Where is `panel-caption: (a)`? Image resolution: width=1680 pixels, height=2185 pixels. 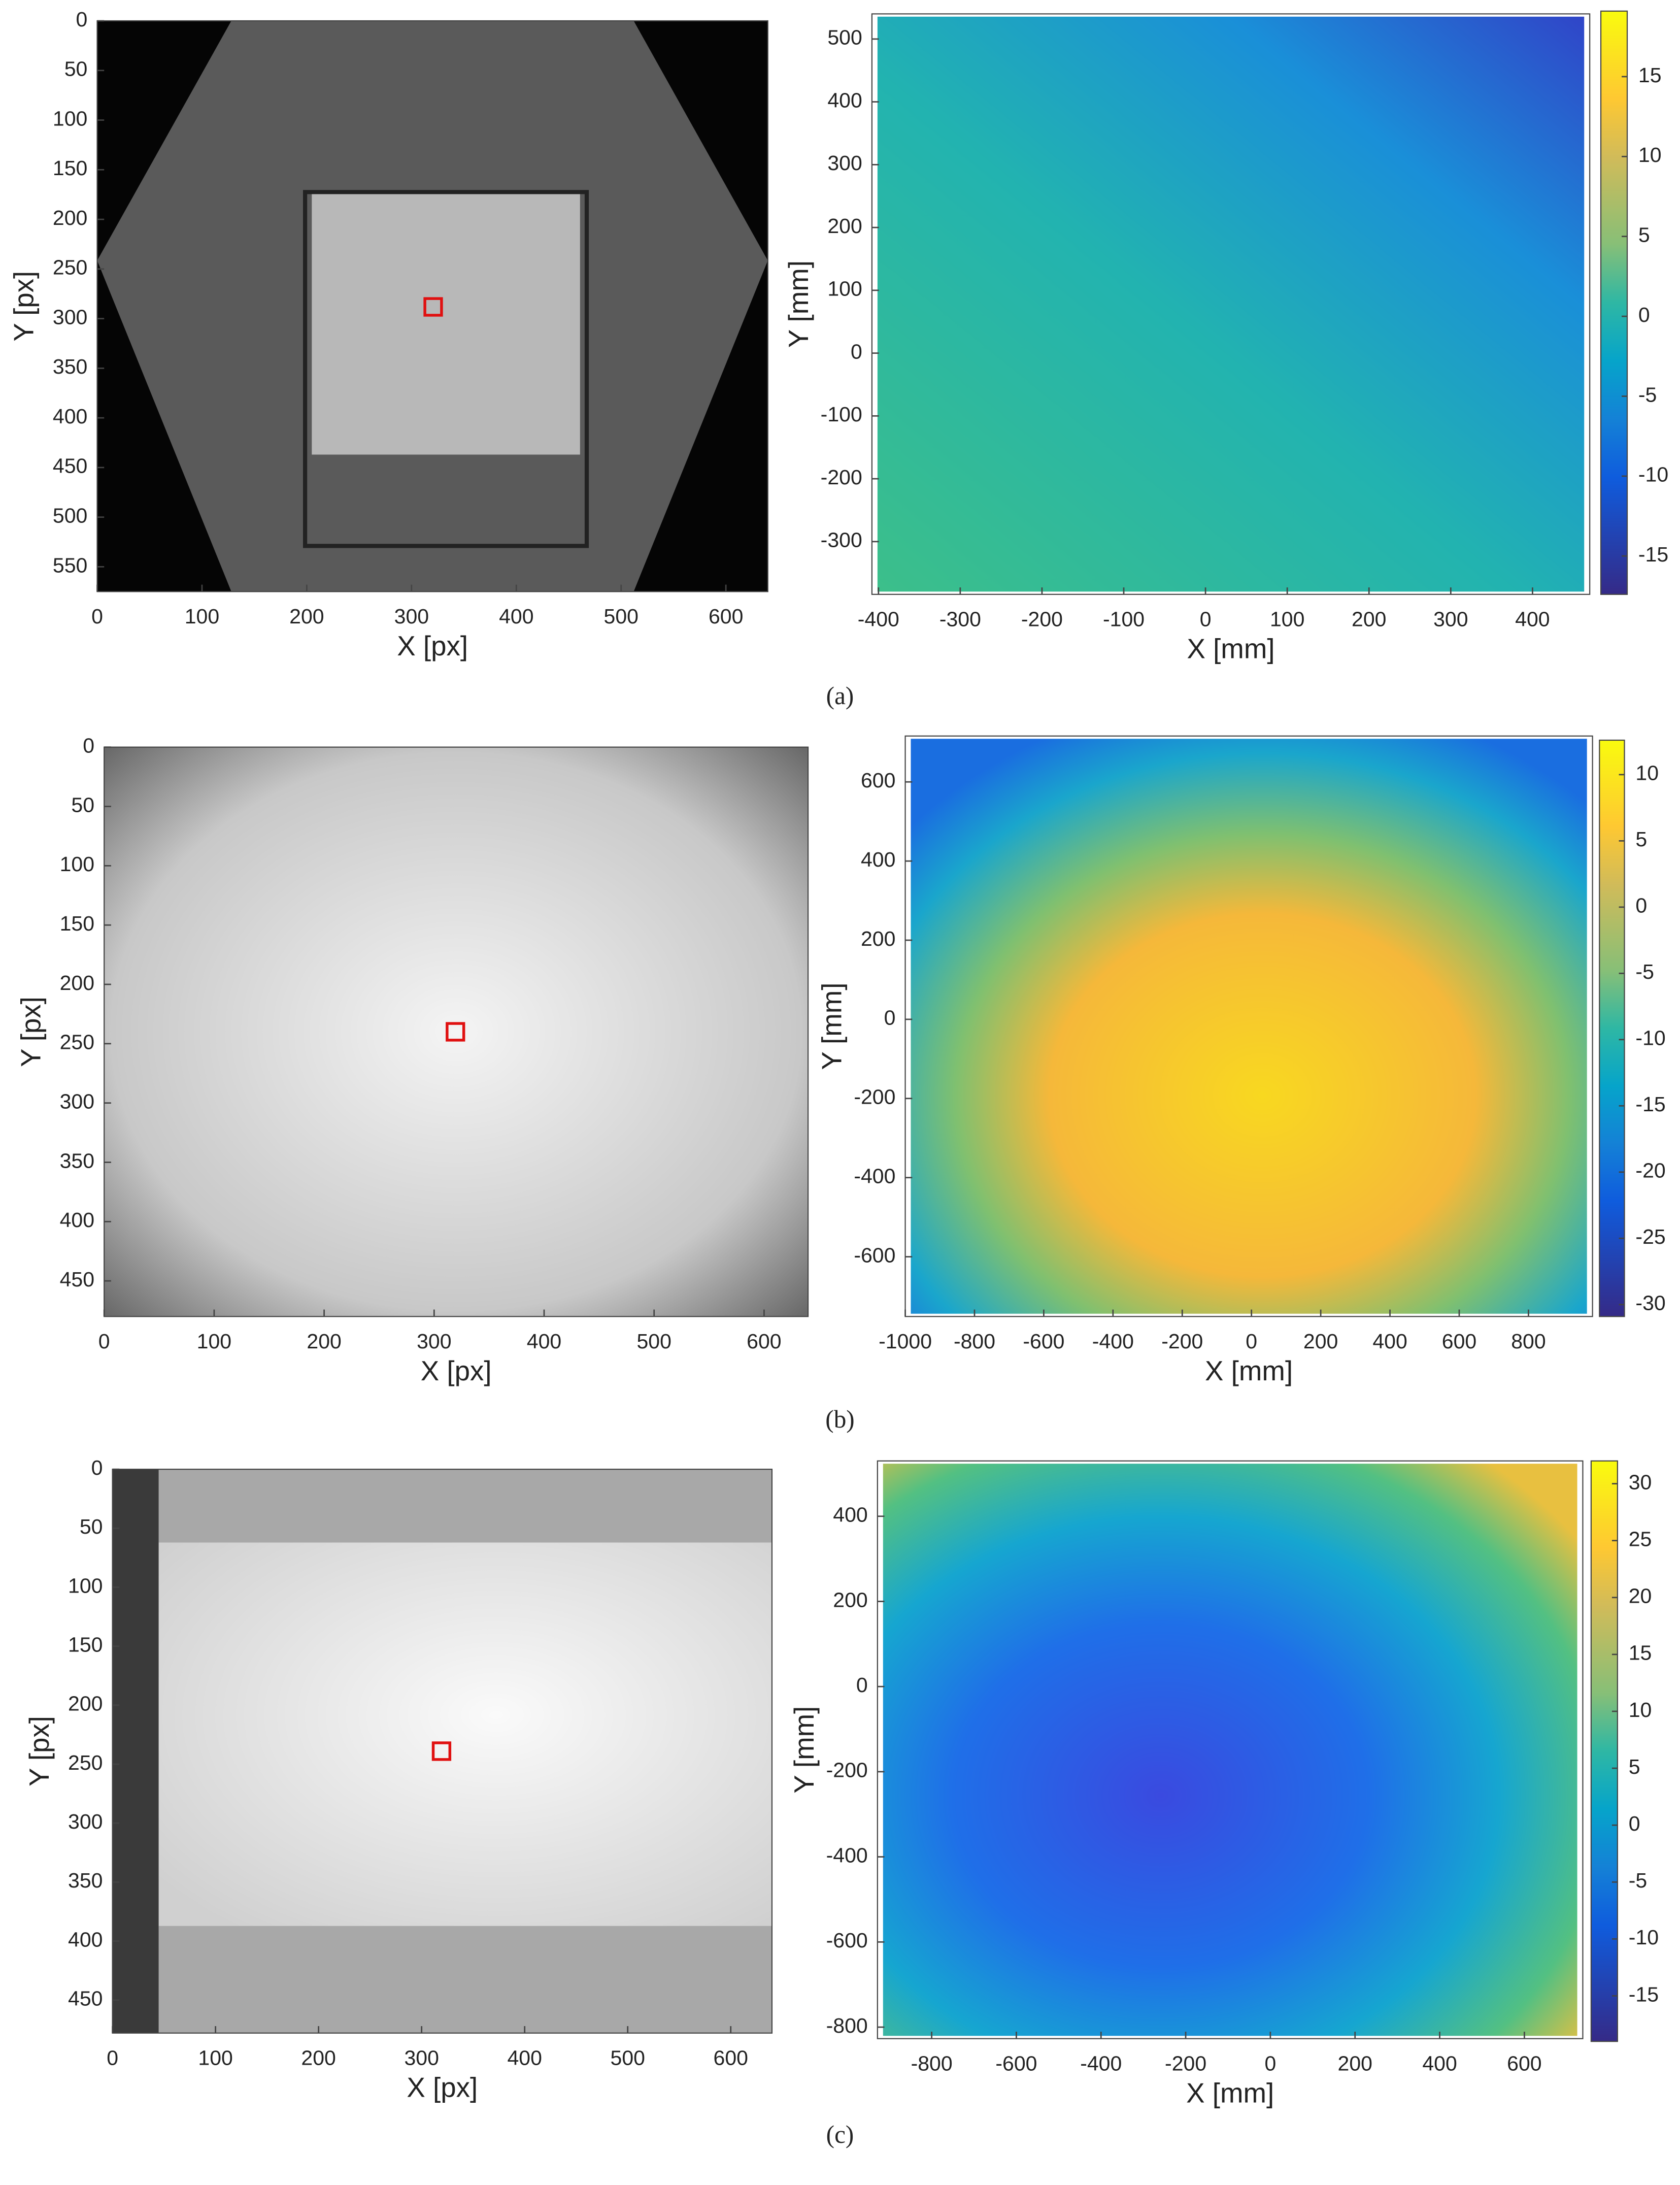
panel-caption: (a) is located at coordinates (840, 696).